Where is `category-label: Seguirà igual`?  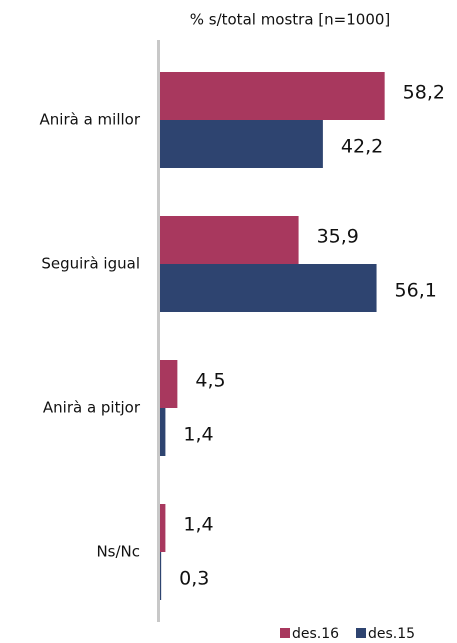 category-label: Seguirà igual is located at coordinates (90, 264).